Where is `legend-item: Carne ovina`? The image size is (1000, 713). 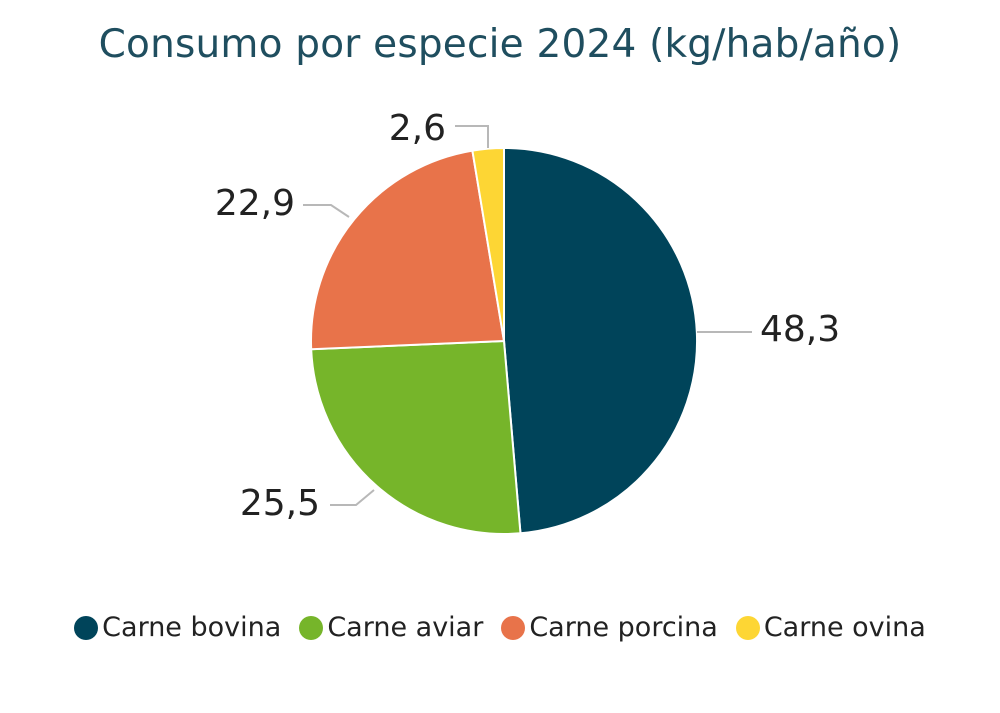
legend-item: Carne ovina is located at coordinates (830, 627).